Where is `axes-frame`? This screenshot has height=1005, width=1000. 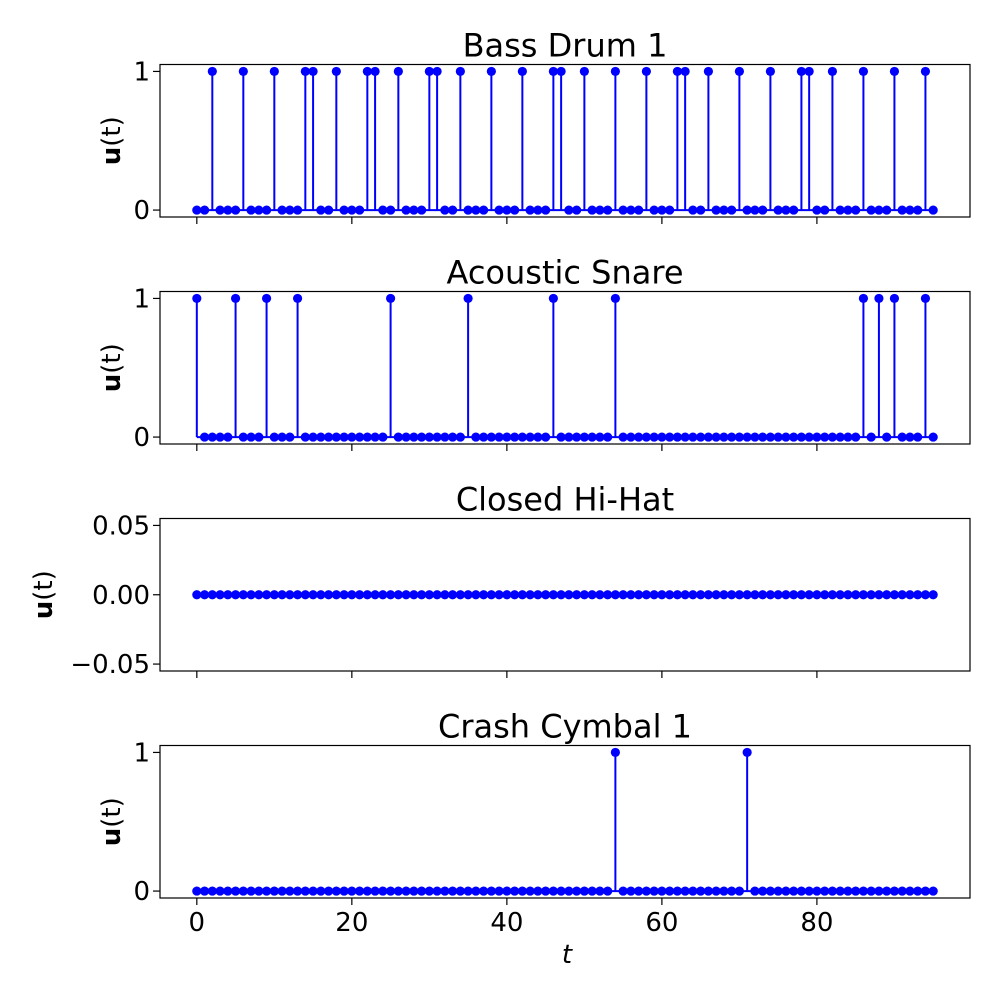 axes-frame is located at coordinates (565, 594).